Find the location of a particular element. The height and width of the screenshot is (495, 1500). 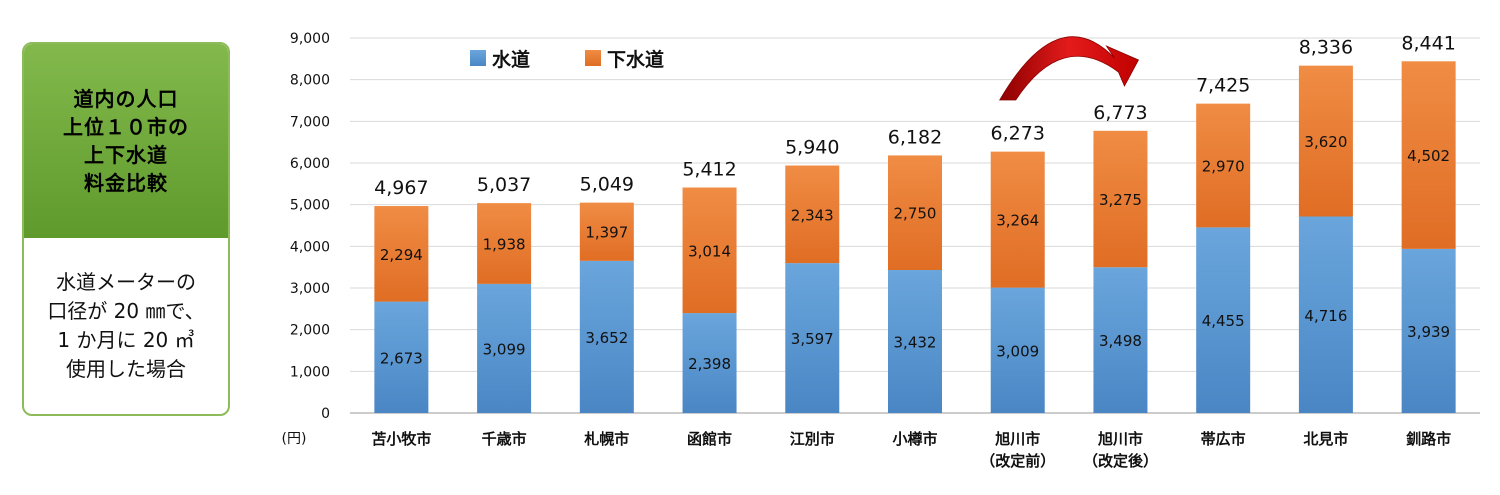

x-category-label: 札幌市 is located at coordinates (606, 439).